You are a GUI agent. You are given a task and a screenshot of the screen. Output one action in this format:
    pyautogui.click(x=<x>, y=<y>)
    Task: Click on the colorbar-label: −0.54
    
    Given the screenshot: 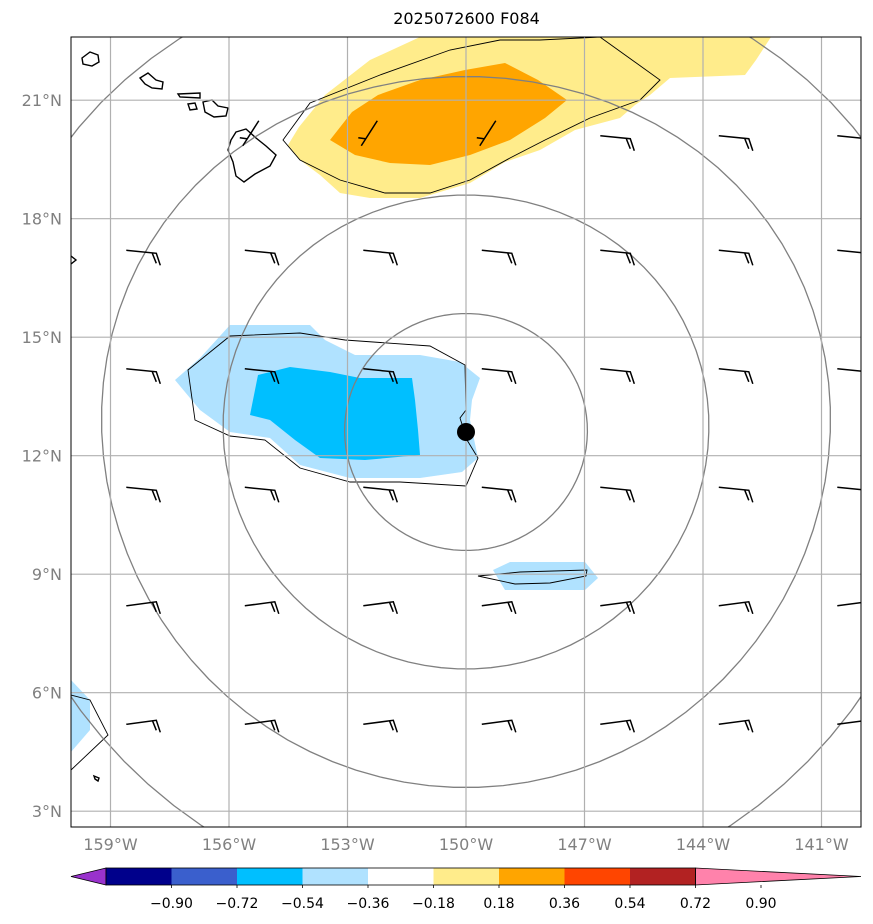 What is the action you would take?
    pyautogui.click(x=302, y=904)
    